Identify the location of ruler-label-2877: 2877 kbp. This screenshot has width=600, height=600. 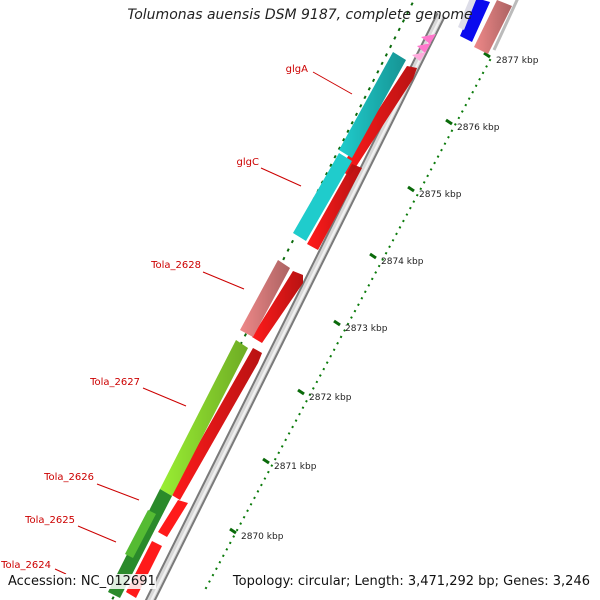
(517, 61).